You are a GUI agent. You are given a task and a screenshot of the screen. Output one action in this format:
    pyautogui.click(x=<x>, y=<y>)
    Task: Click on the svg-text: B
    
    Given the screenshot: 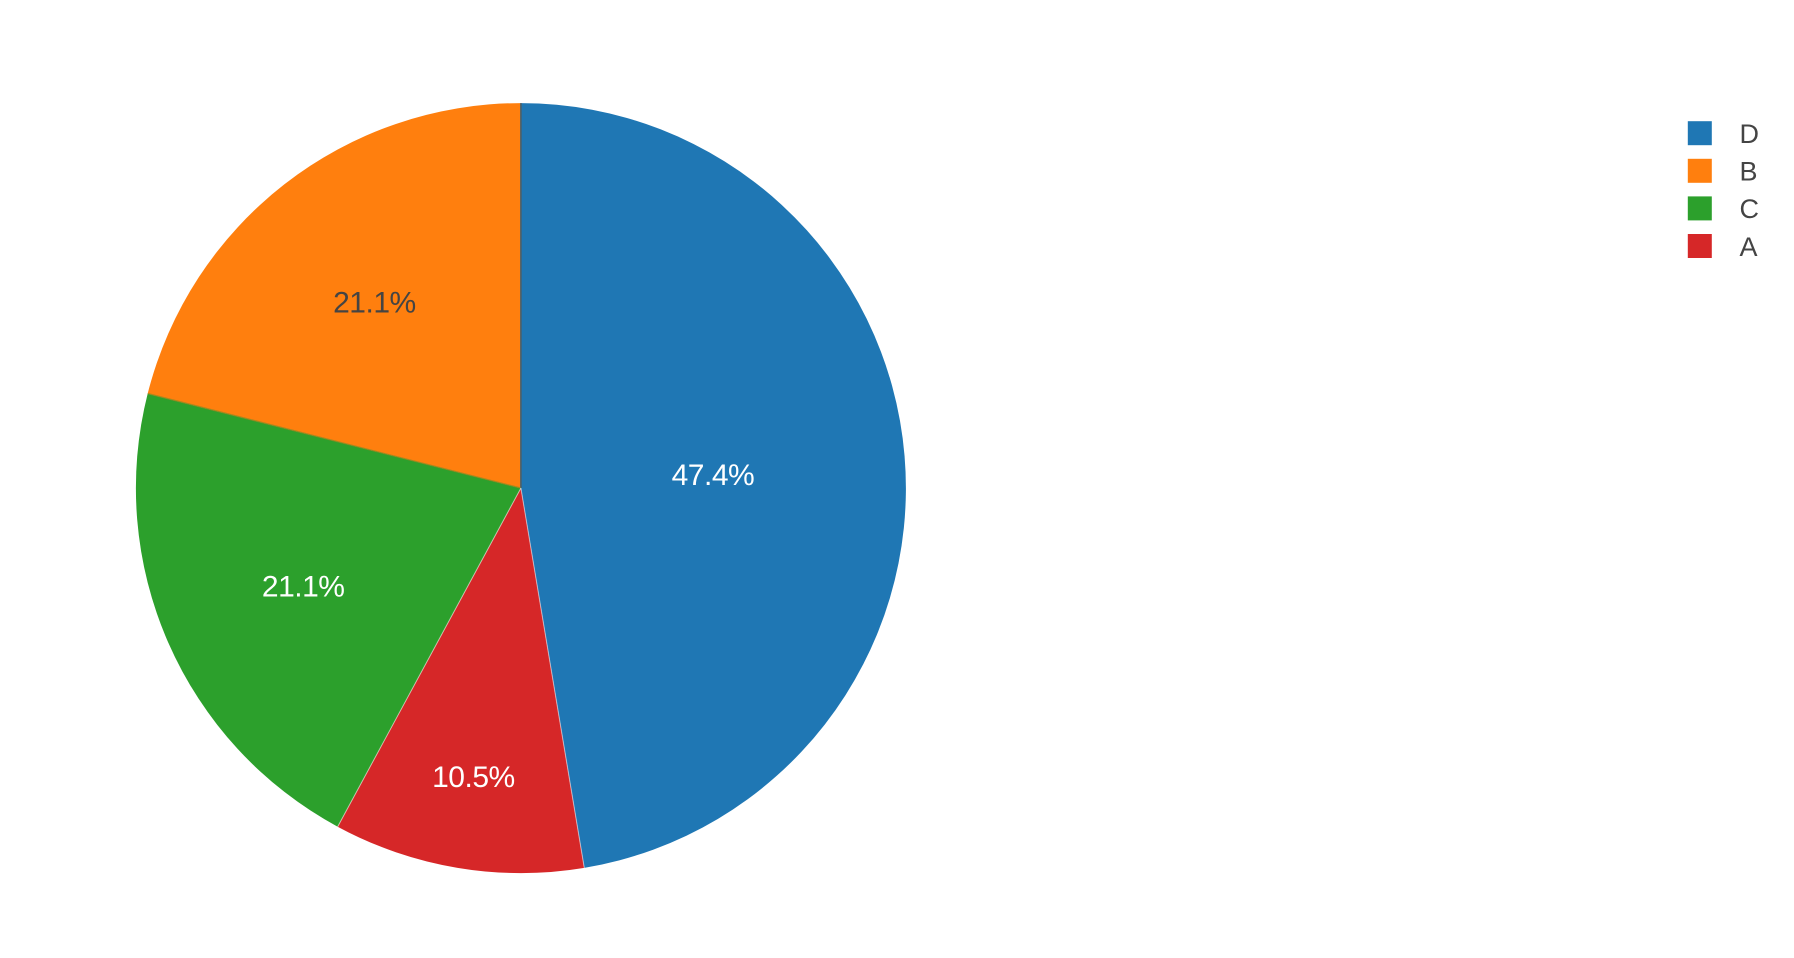 What is the action you would take?
    pyautogui.click(x=1749, y=172)
    